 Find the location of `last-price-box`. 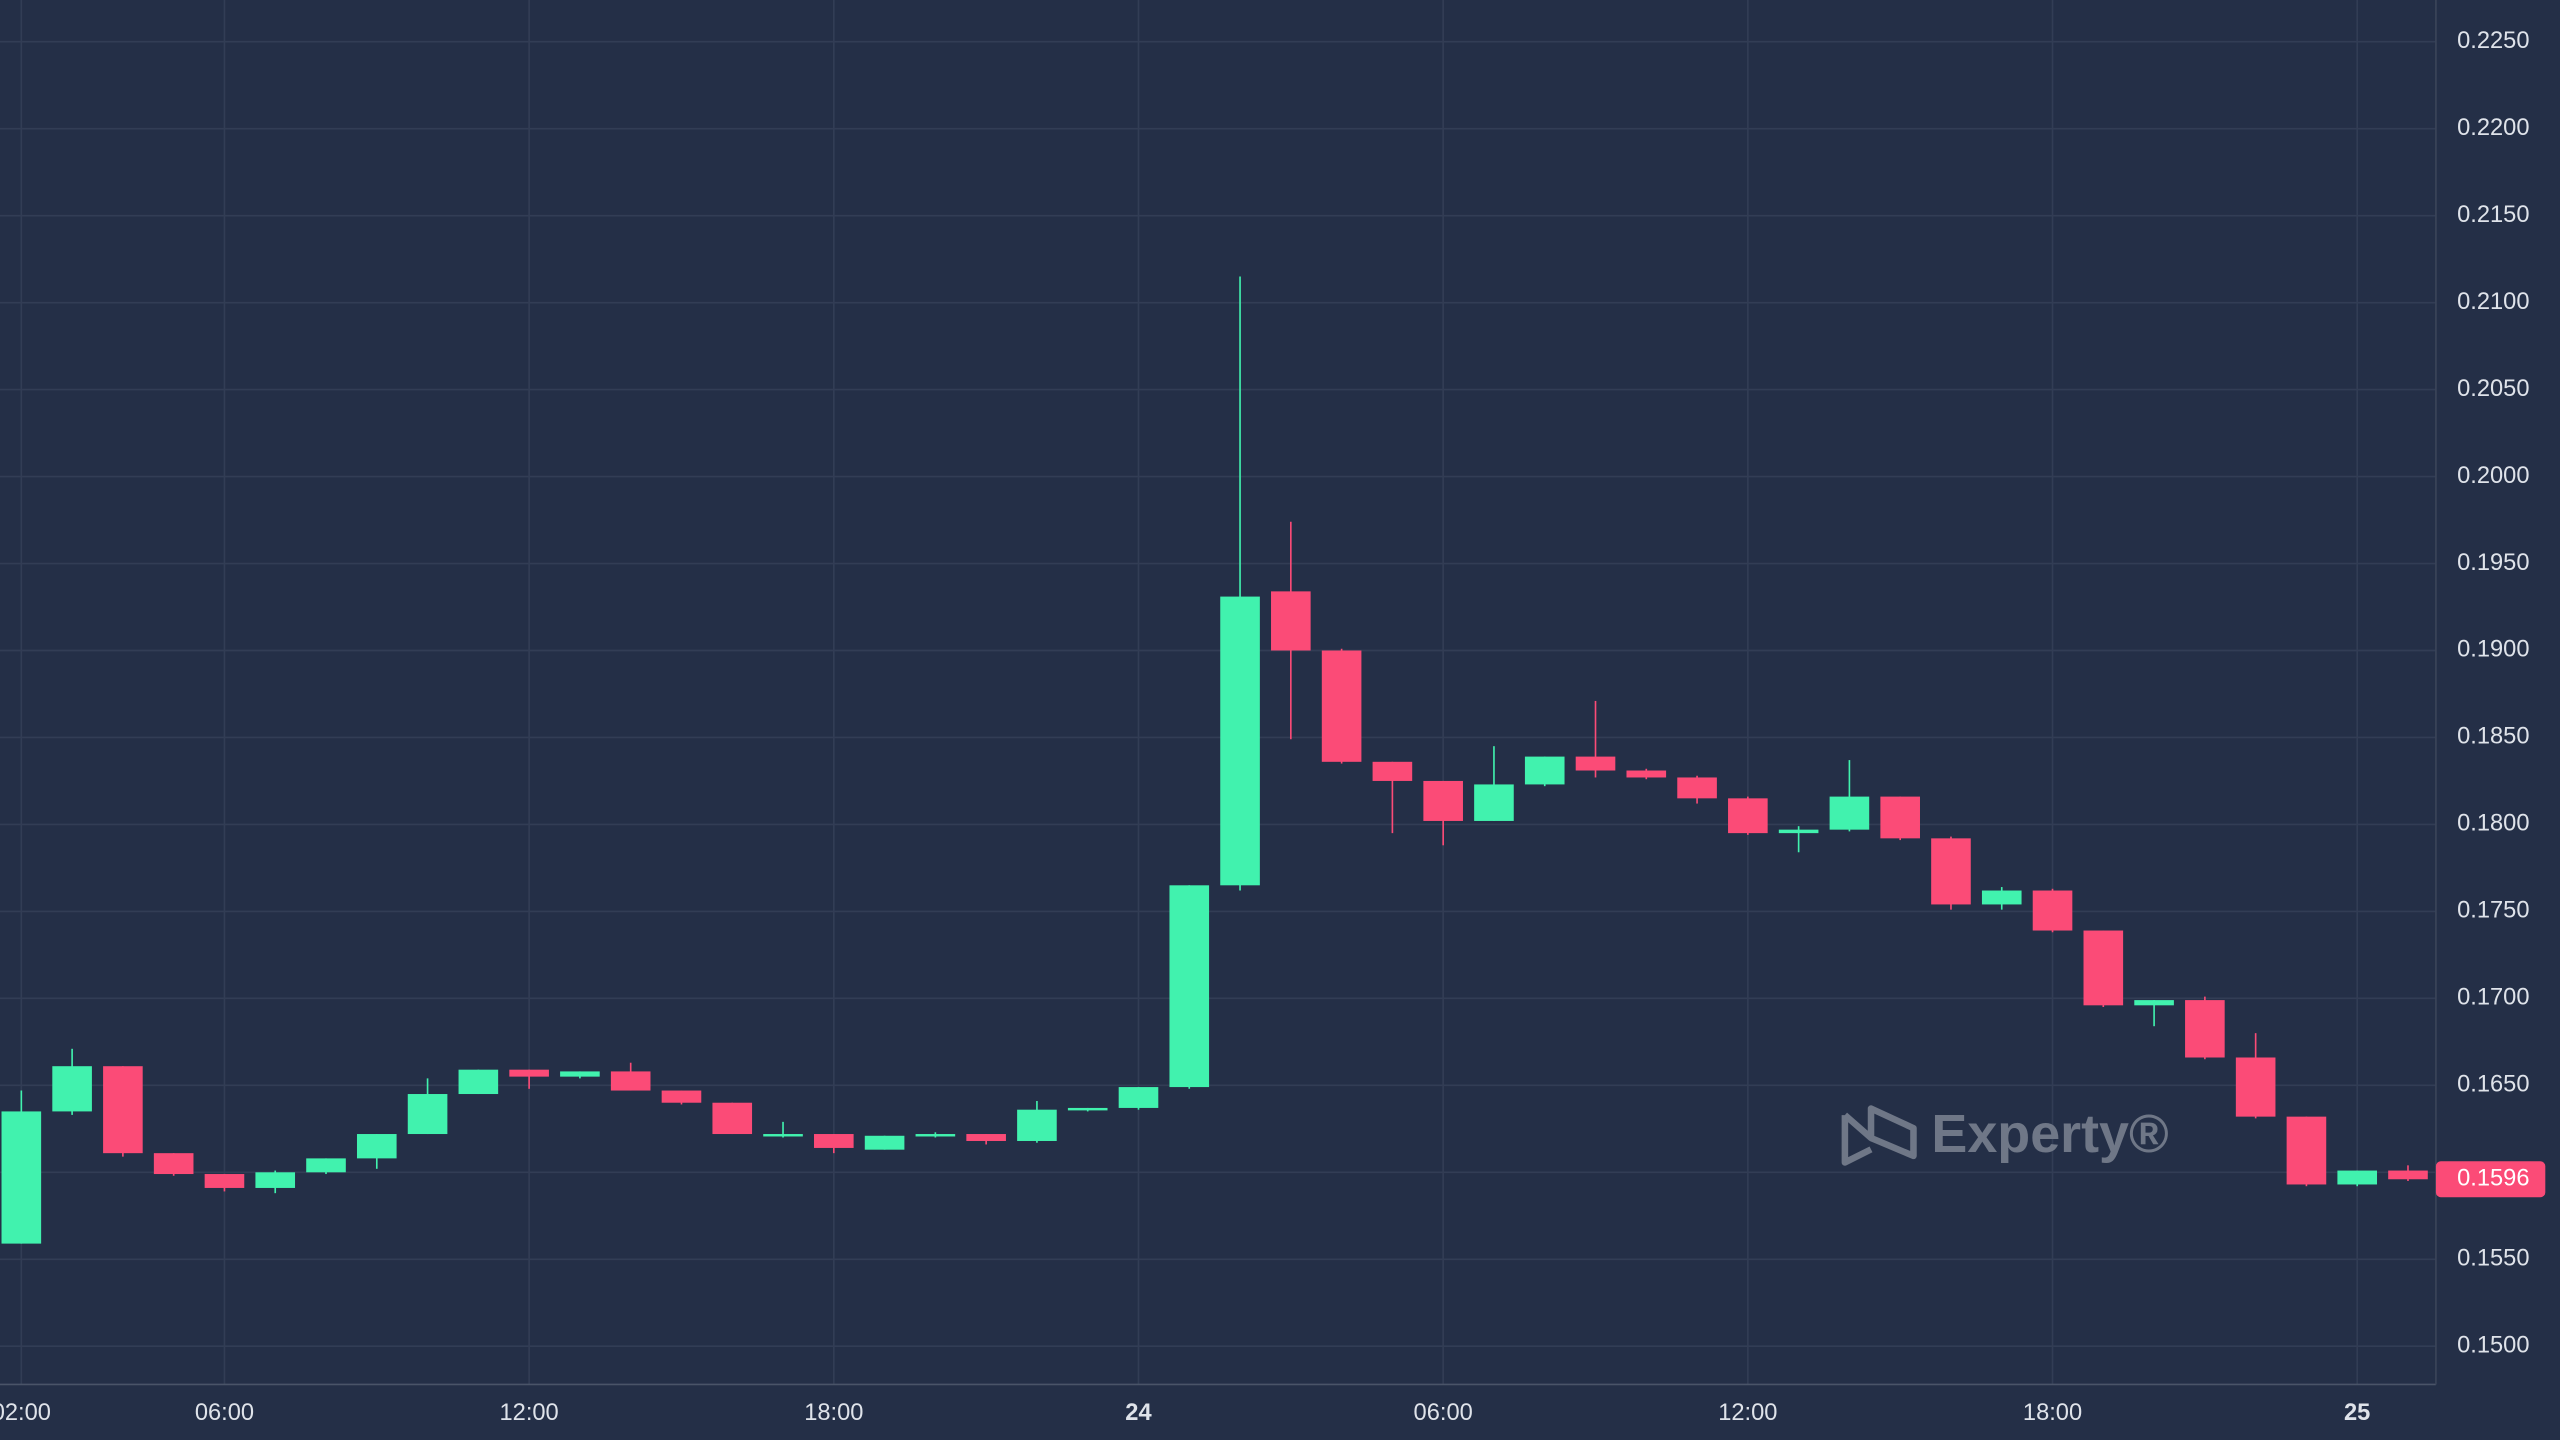

last-price-box is located at coordinates (2490, 1179).